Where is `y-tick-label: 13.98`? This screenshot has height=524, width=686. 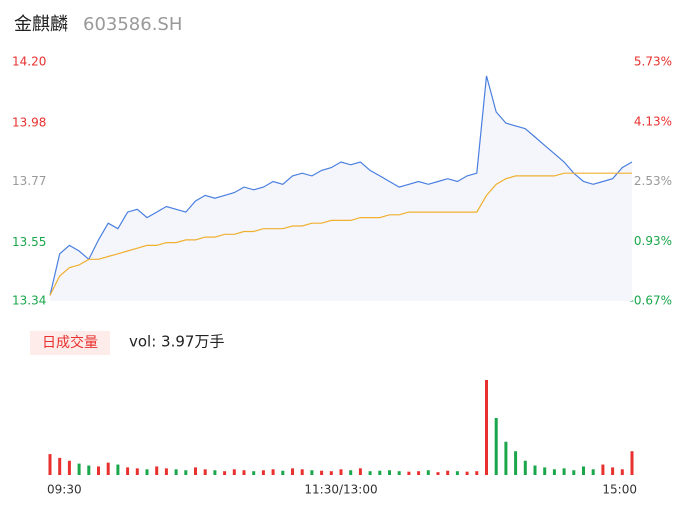 y-tick-label: 13.98 is located at coordinates (29, 123).